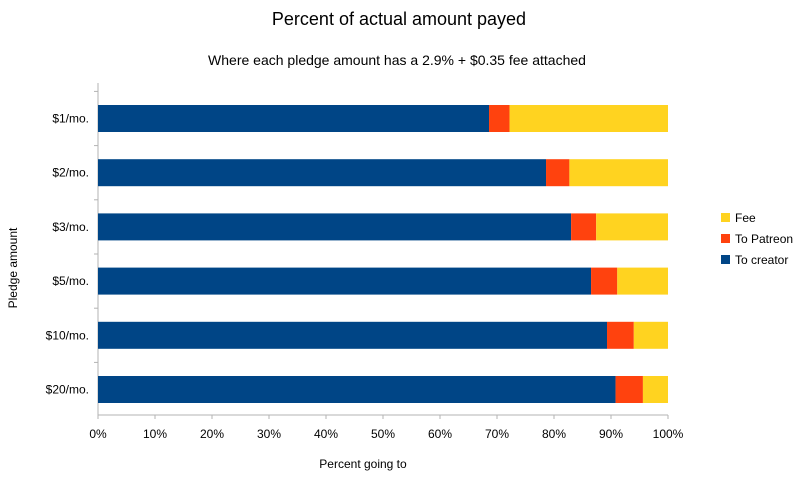 This screenshot has width=800, height=477. I want to click on y-tick-label: $20/mo., so click(67, 390).